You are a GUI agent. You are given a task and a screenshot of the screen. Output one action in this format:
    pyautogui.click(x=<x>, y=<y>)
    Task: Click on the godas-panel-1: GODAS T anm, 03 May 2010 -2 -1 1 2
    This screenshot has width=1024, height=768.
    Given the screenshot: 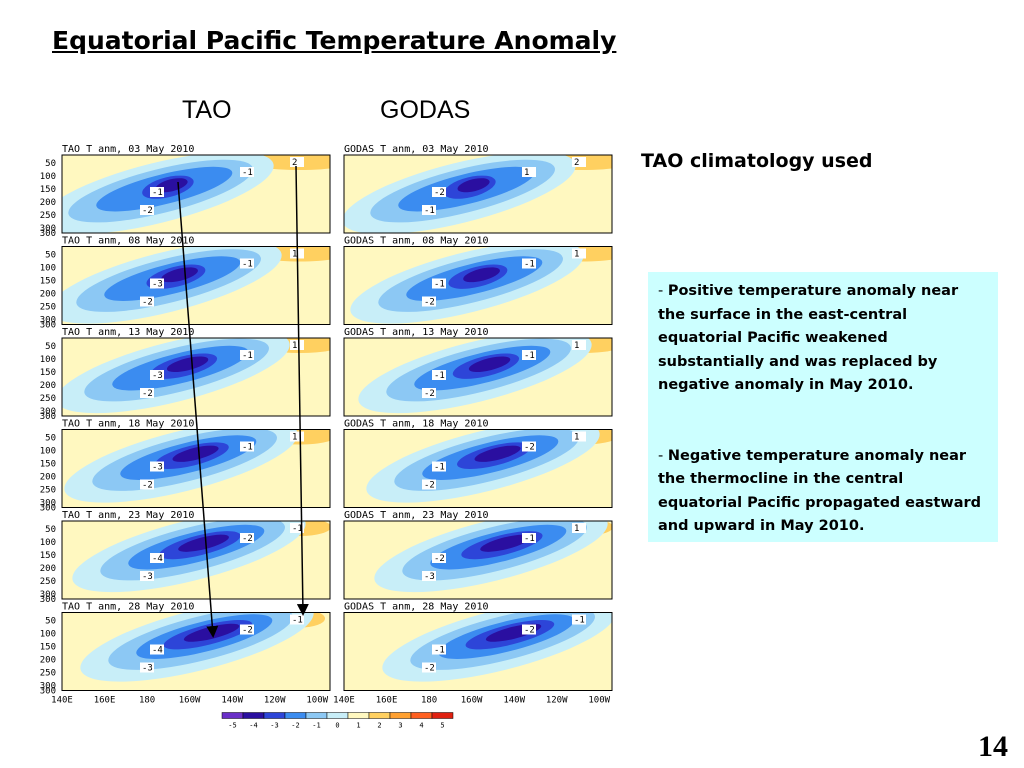 What is the action you would take?
    pyautogui.click(x=478, y=189)
    